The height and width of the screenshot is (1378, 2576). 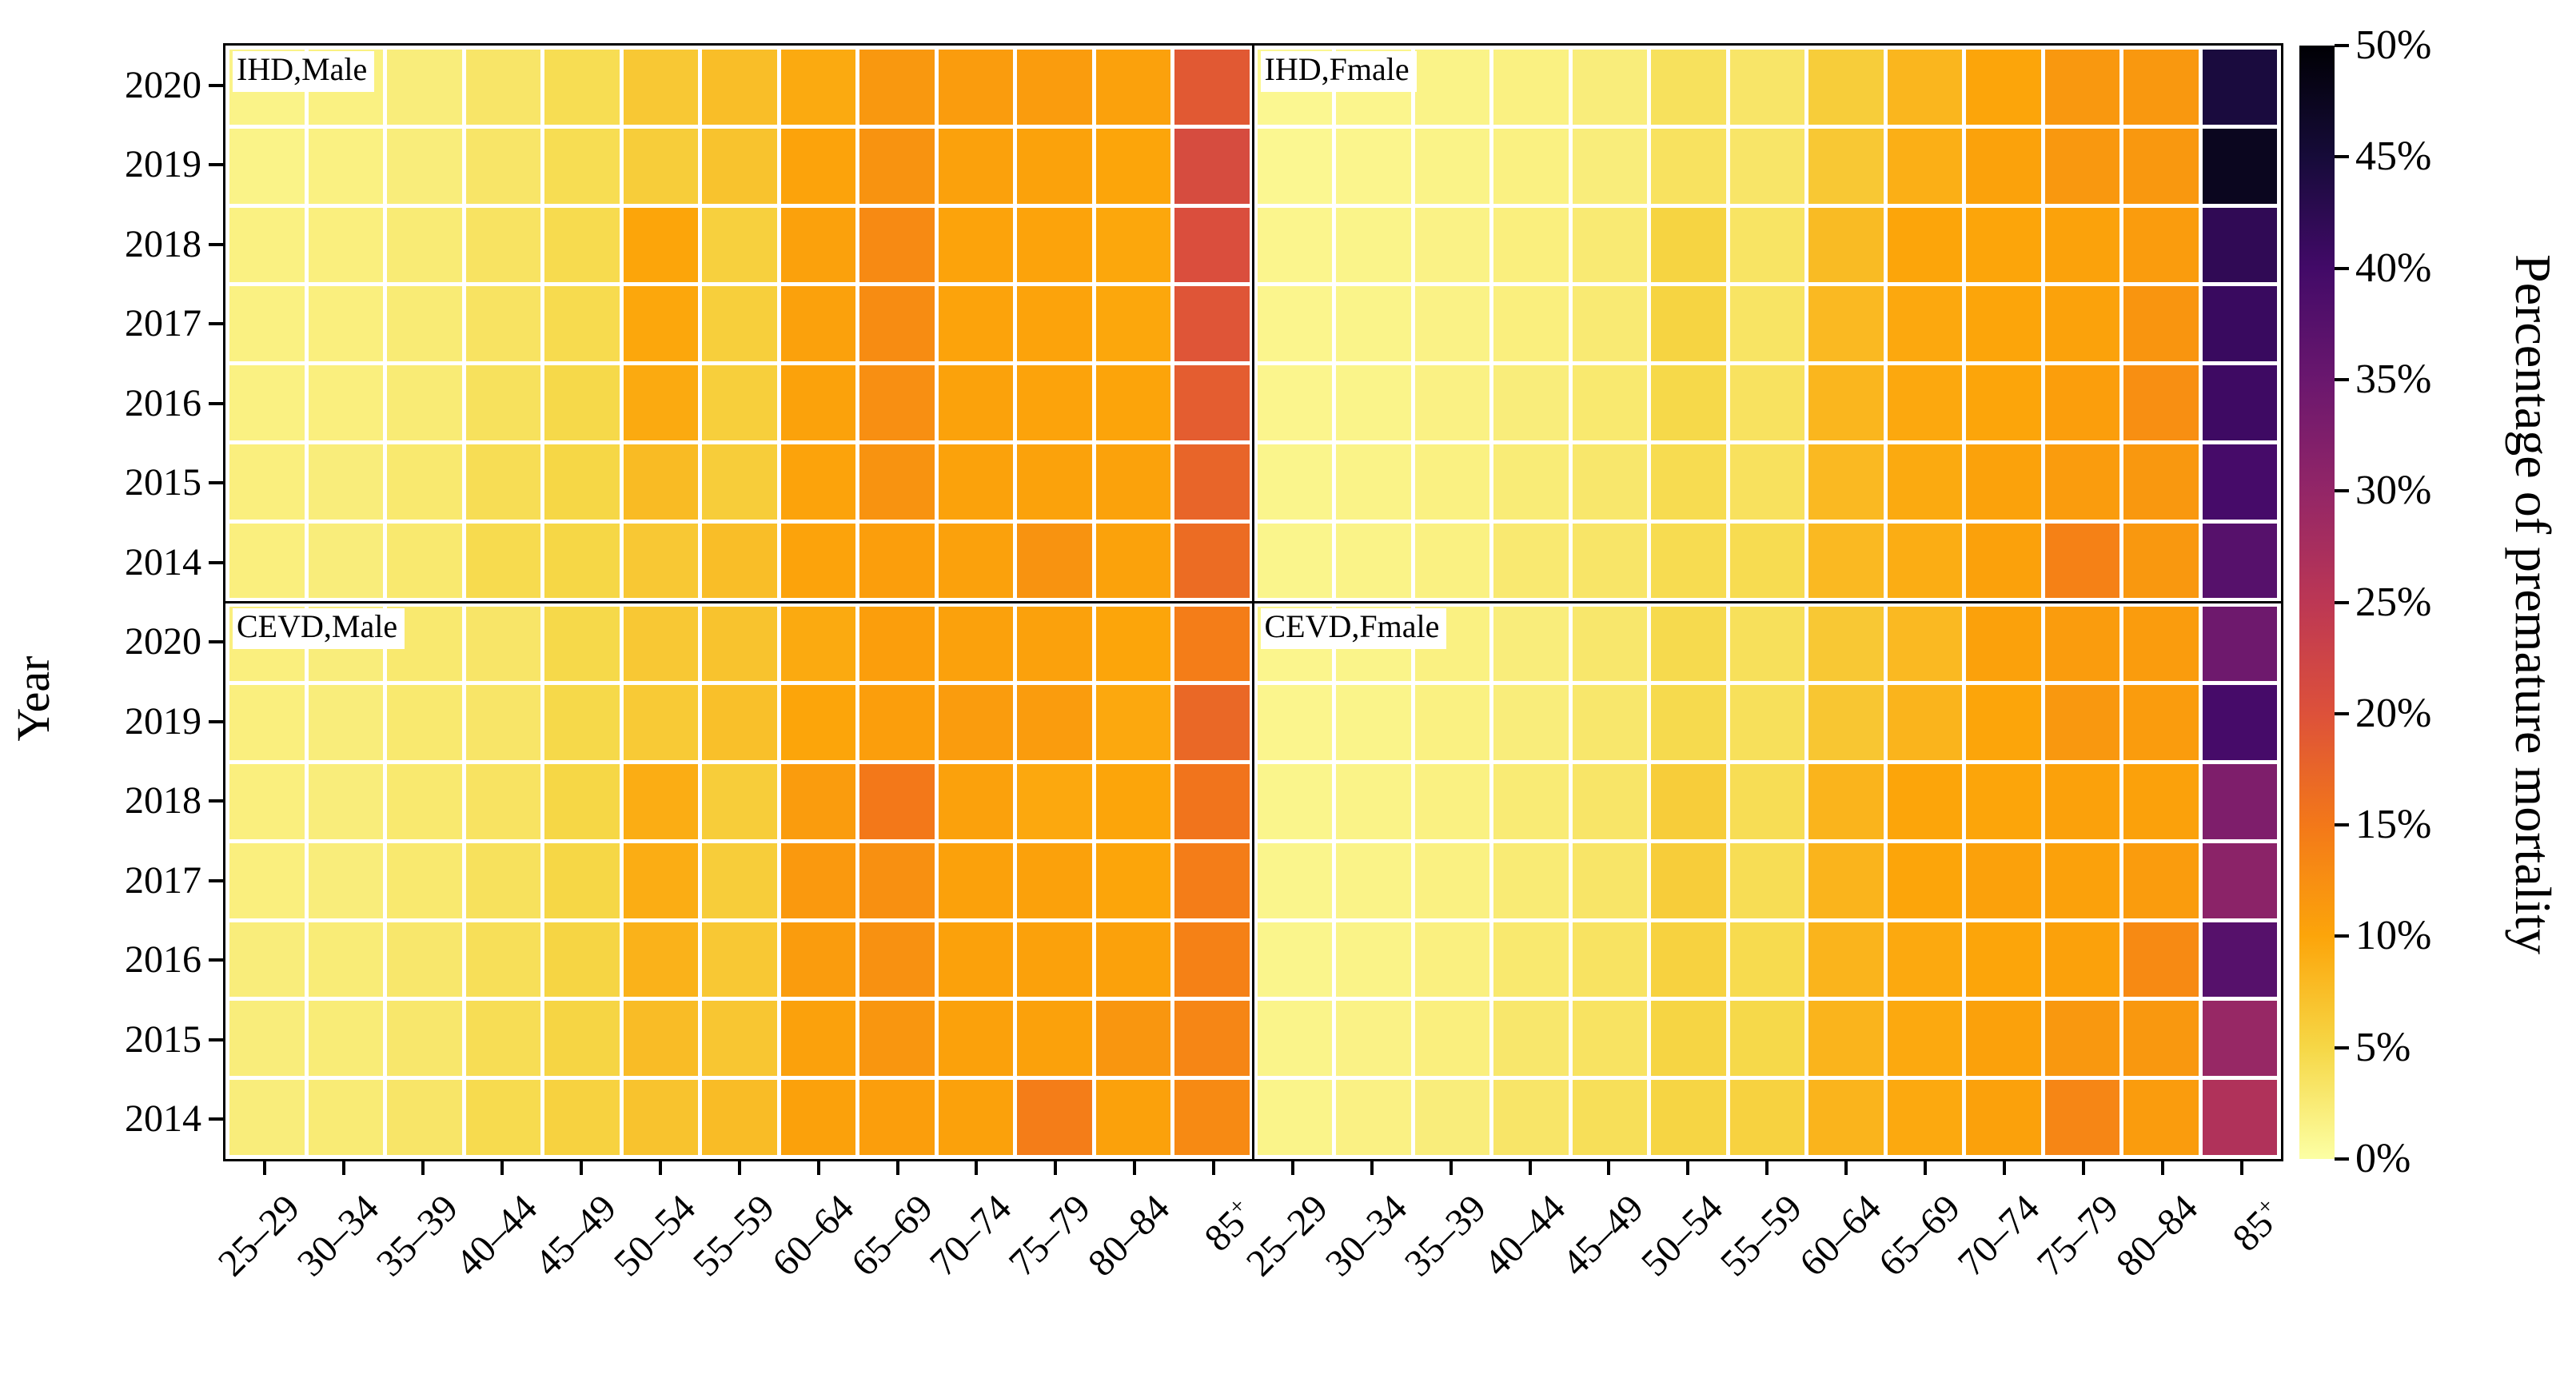 What do you see at coordinates (2383, 1158) in the screenshot?
I see `colorbar-tick-label: 0%` at bounding box center [2383, 1158].